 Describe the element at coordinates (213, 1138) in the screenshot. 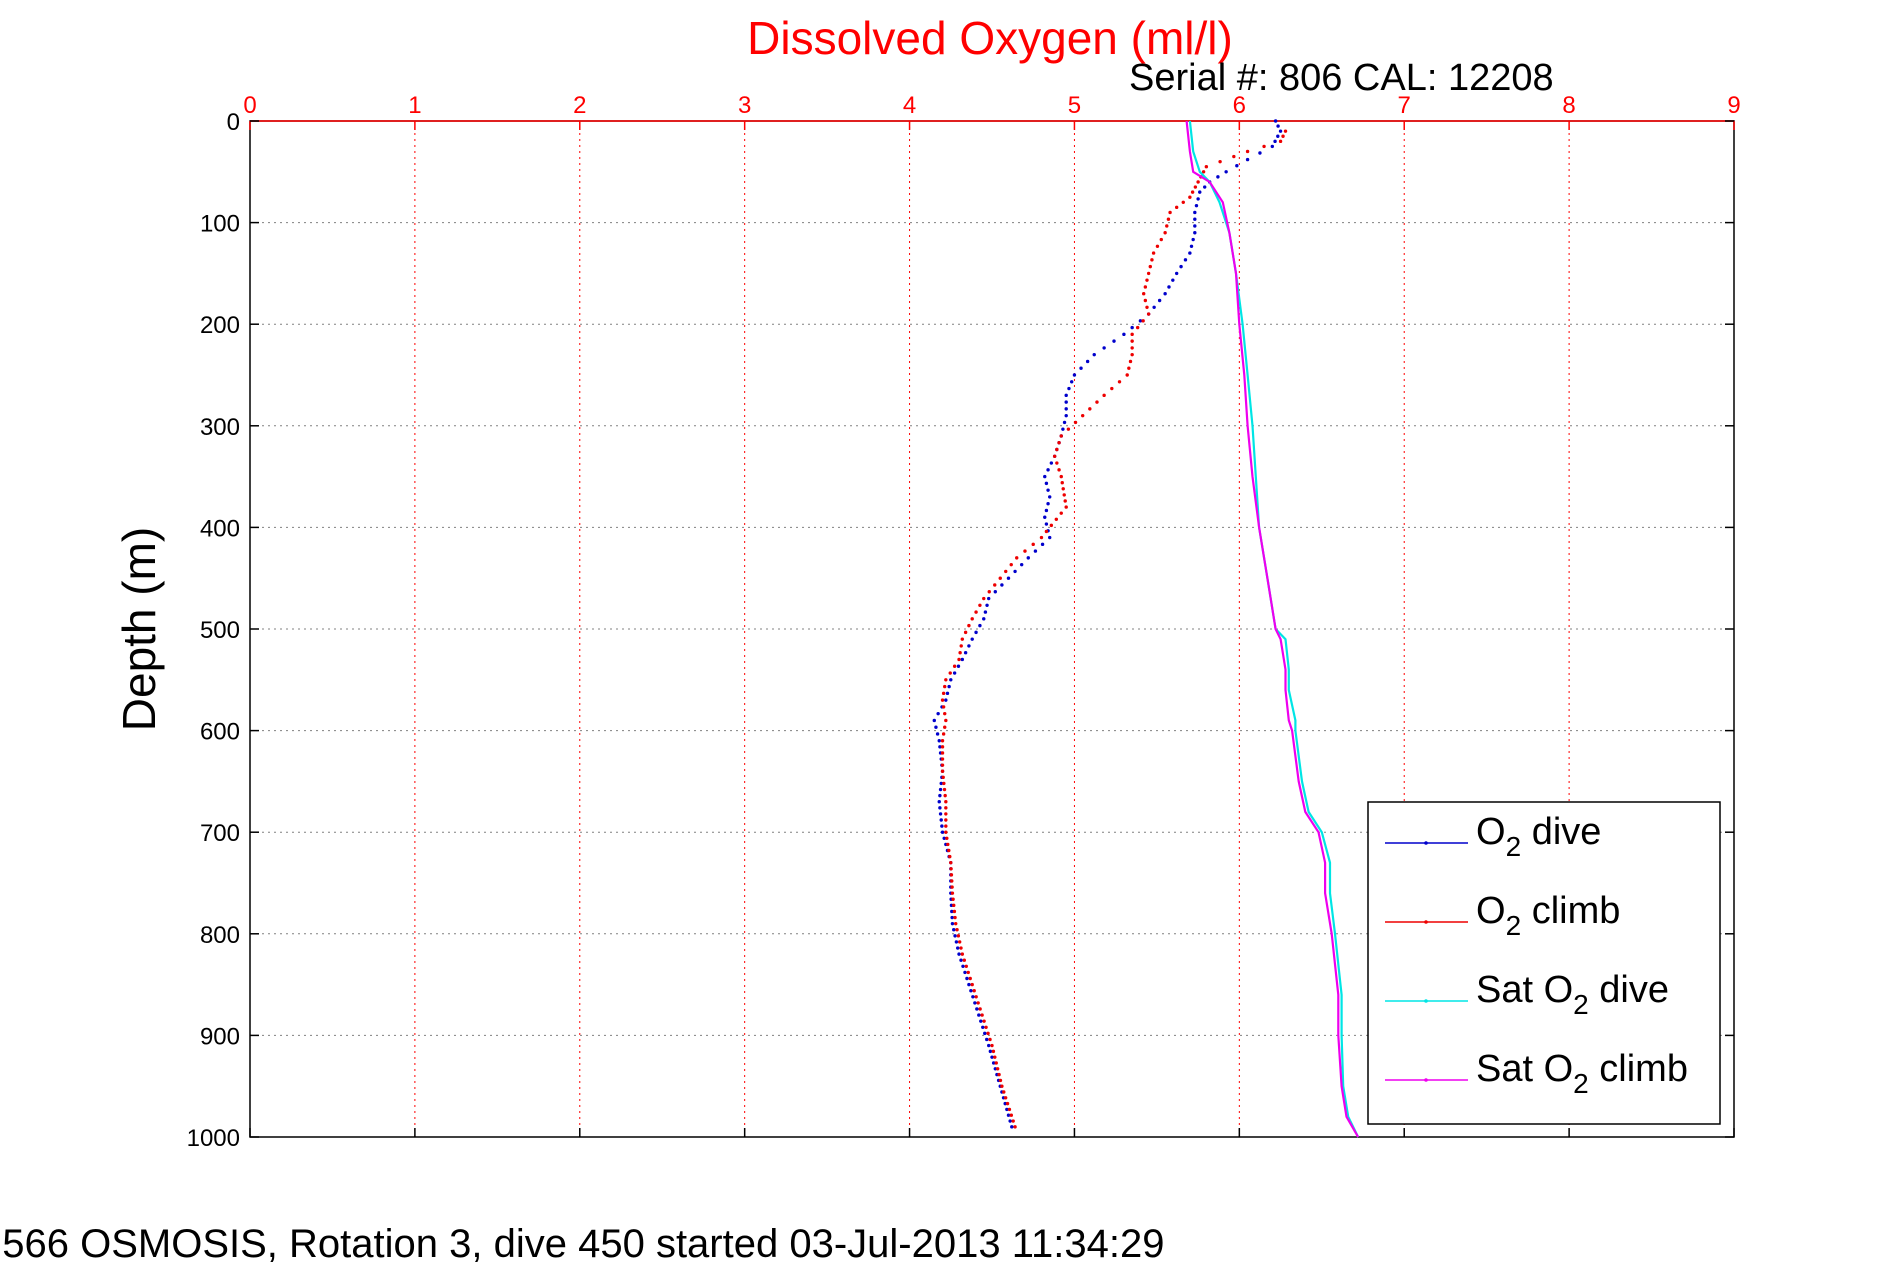

I see `y-tick-label: 1000` at that location.